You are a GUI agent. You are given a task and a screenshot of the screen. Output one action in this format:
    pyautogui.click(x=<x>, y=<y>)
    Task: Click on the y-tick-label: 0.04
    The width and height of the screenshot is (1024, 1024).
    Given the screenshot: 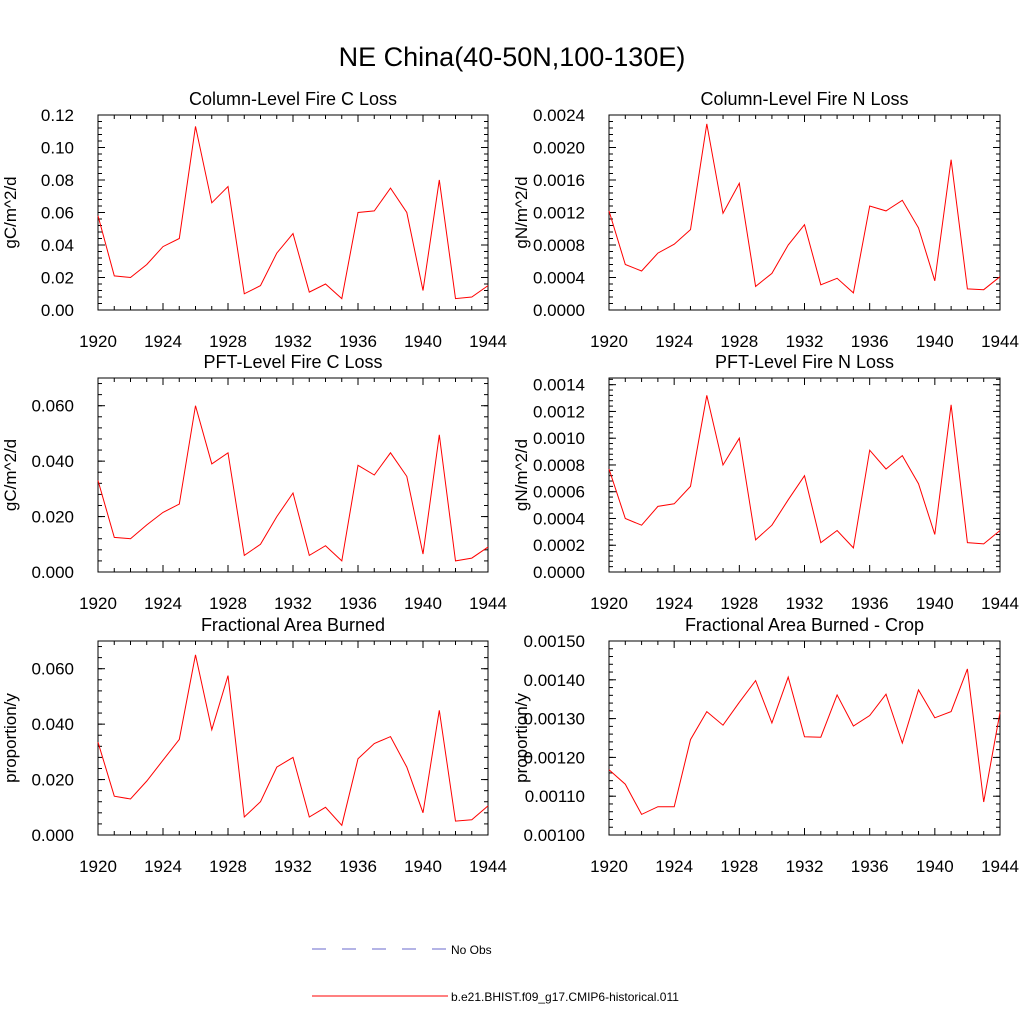 What is the action you would take?
    pyautogui.click(x=57, y=245)
    